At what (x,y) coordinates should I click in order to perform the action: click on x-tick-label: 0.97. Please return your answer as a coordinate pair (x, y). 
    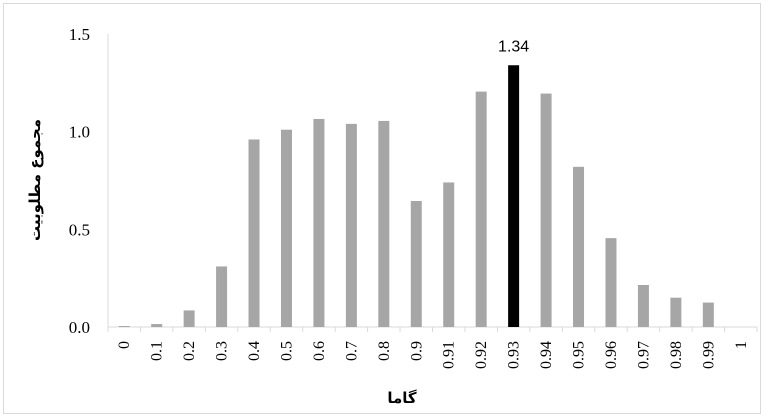
    Looking at the image, I should click on (643, 355).